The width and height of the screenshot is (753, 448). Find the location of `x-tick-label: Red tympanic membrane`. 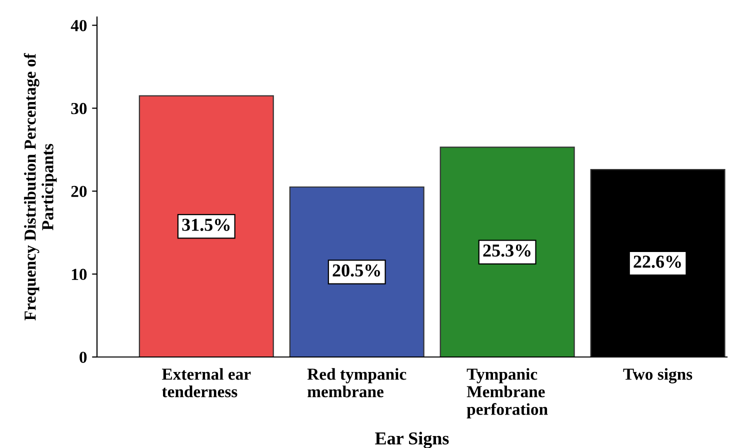

x-tick-label: Red tympanic membrane is located at coordinates (356, 383).